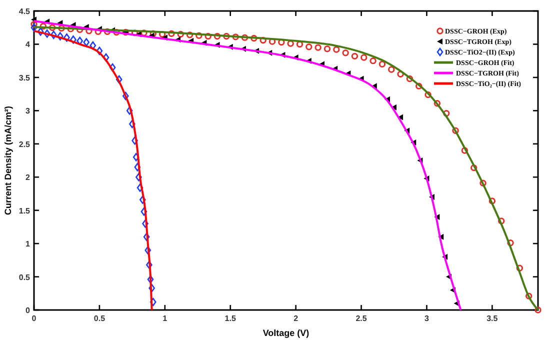 The image size is (550, 340). I want to click on x-axis-title: Voltage (V), so click(286, 333).